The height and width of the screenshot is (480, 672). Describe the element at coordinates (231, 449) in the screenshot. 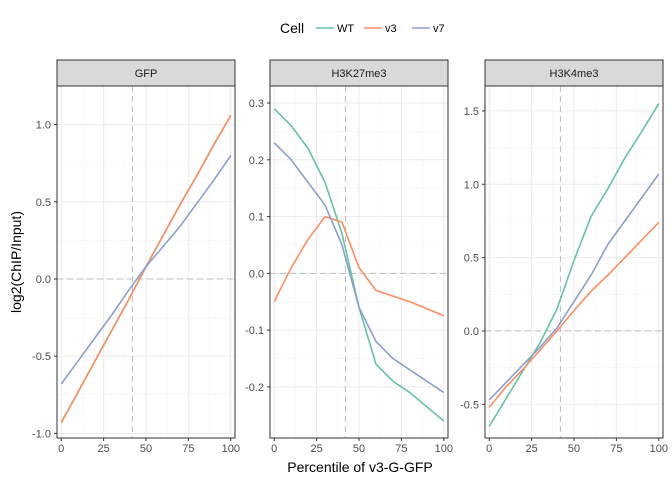

I see `panel-gfp-xtick-label: 100` at that location.